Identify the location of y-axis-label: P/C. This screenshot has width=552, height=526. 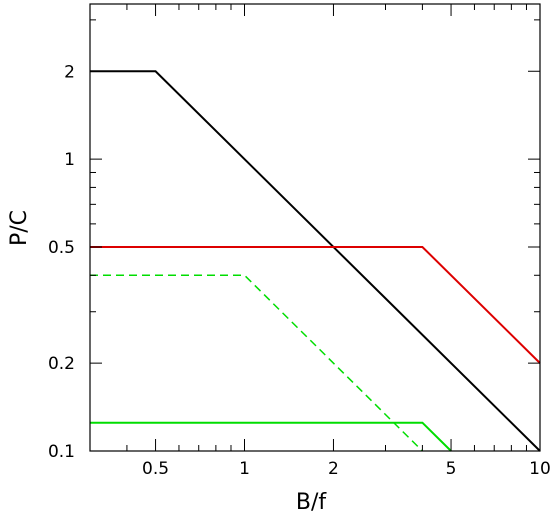
(19, 228).